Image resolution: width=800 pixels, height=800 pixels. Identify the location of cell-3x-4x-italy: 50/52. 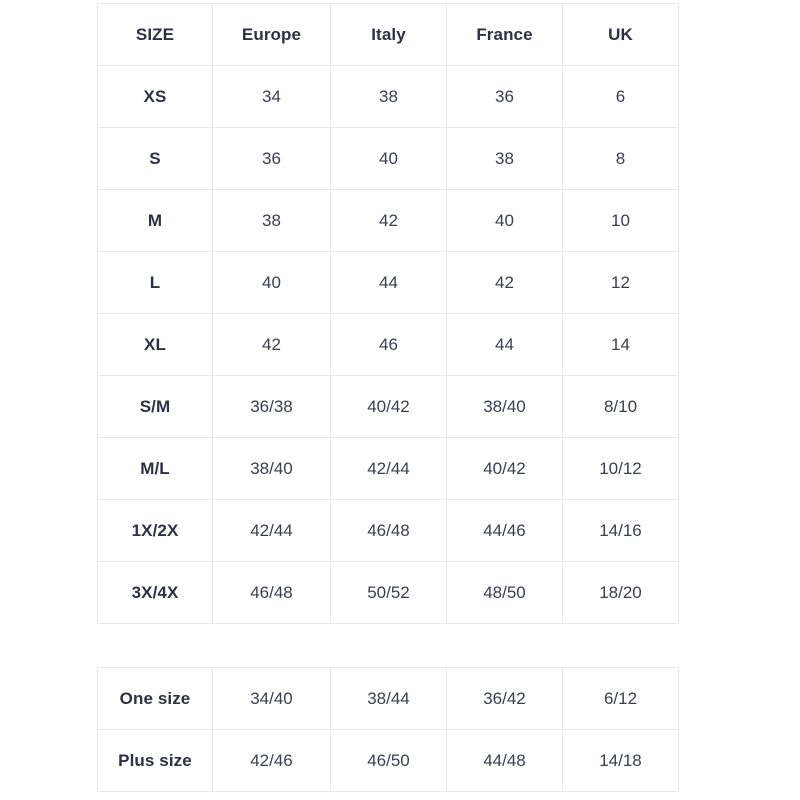
(388, 592).